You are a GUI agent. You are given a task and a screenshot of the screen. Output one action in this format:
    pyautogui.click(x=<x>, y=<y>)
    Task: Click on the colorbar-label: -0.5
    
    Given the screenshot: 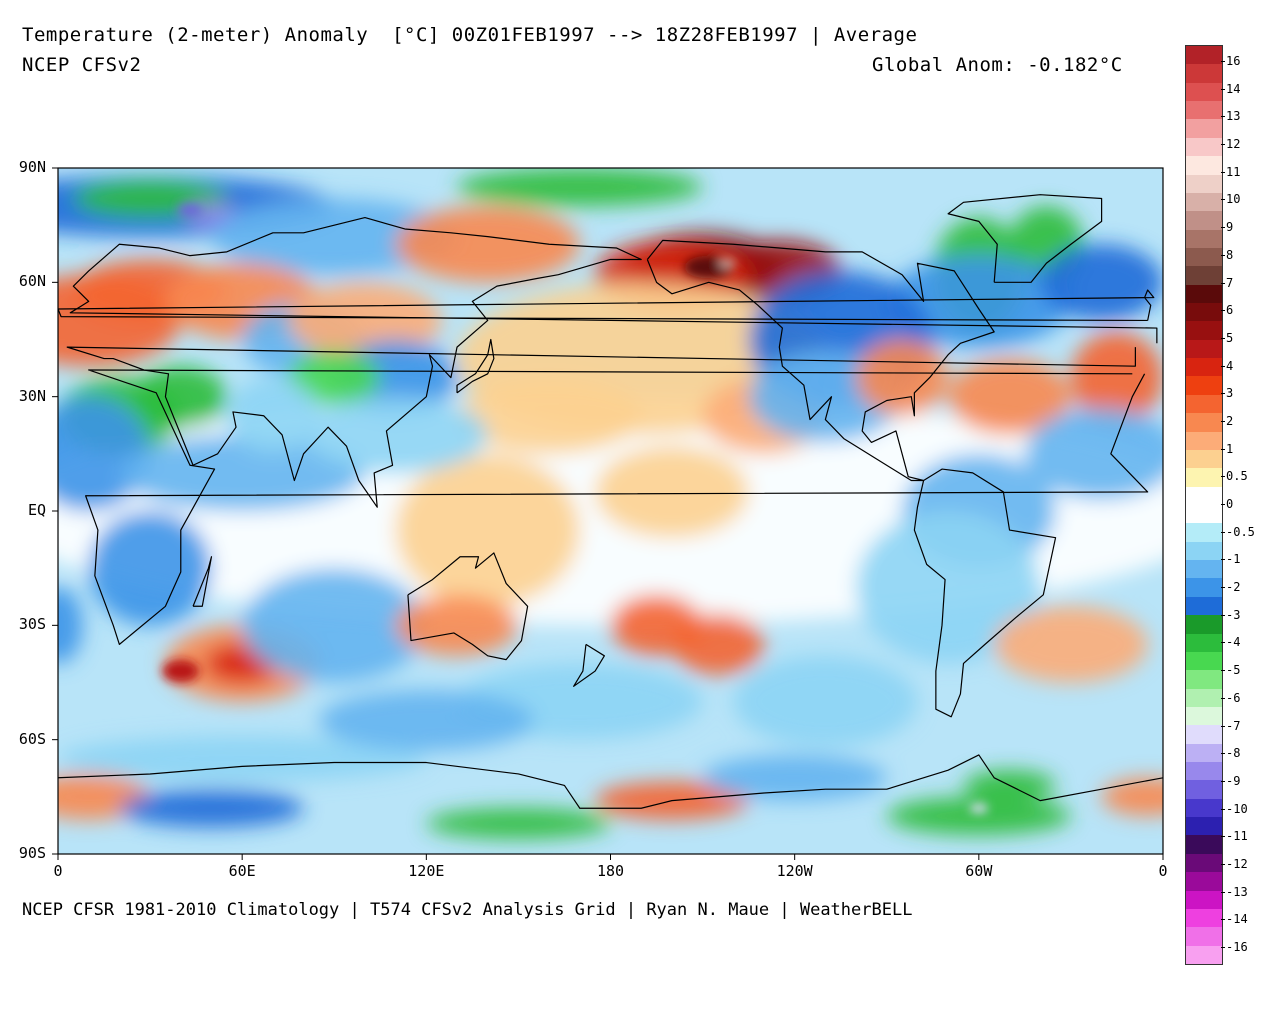 What is the action you would take?
    pyautogui.click(x=1240, y=531)
    